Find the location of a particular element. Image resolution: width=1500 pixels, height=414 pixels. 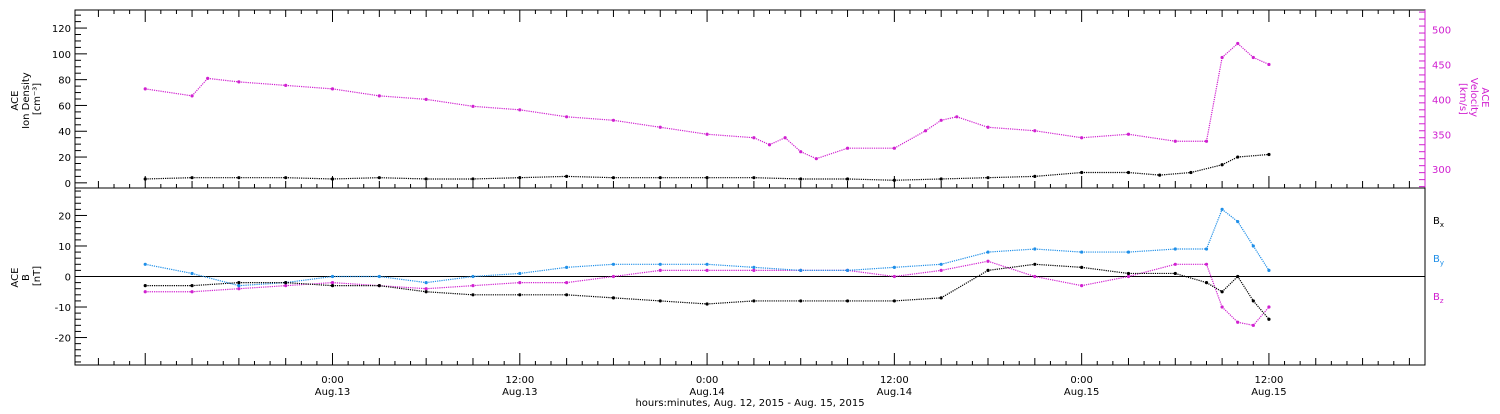

bottom-ylabel-line-2: B is located at coordinates (26, 277).